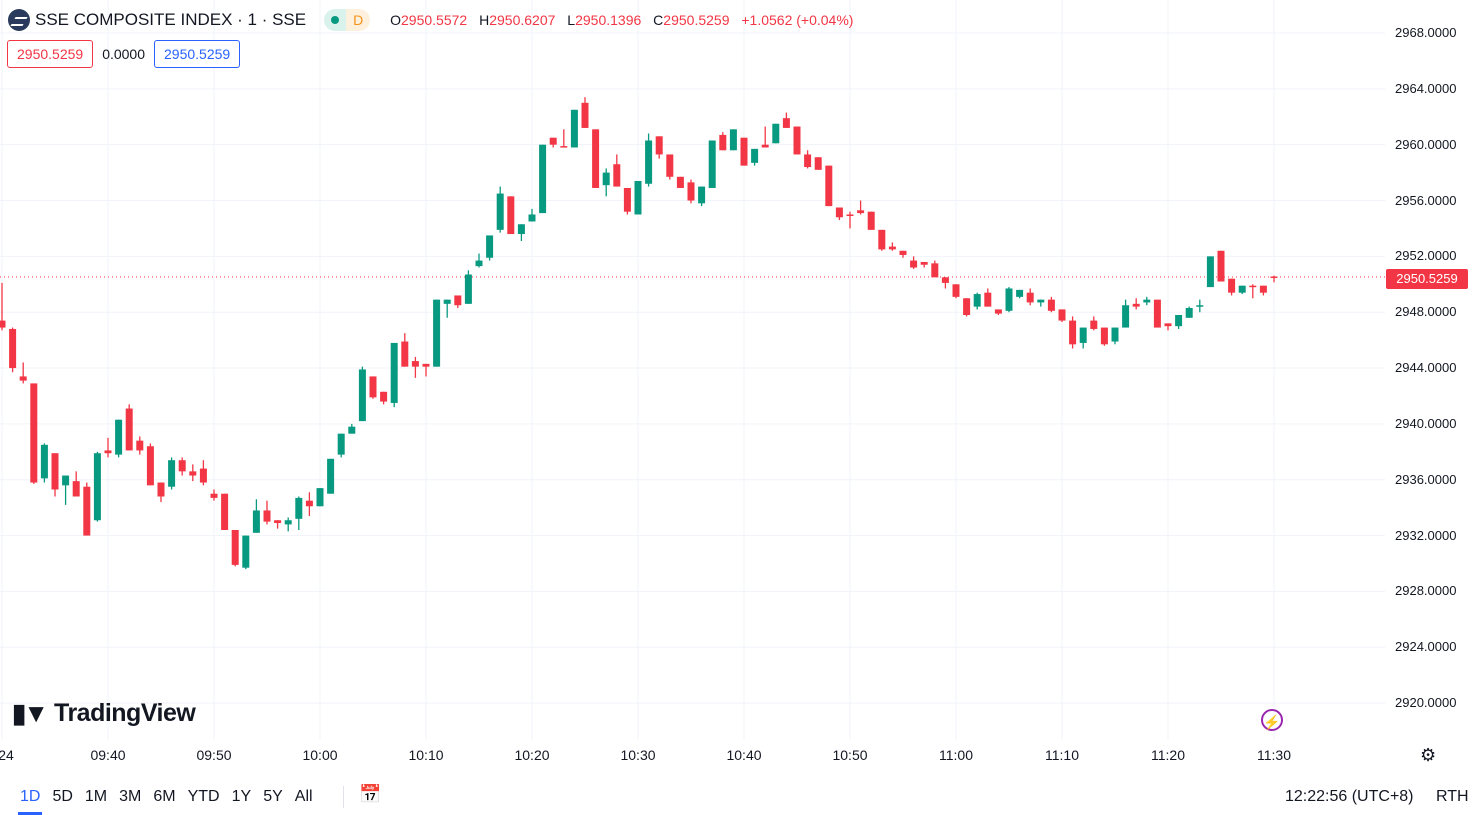 The image size is (1477, 815). Describe the element at coordinates (30, 801) in the screenshot. I see `range-1d: 1D` at that location.